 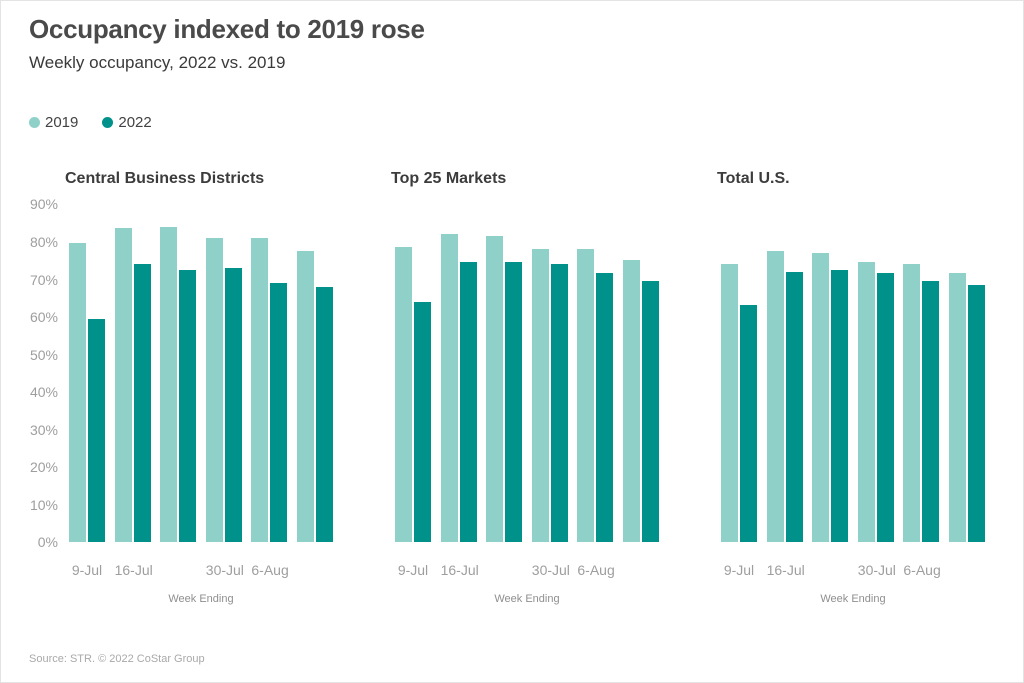 What do you see at coordinates (227, 29) in the screenshot?
I see `page-title: Occupancy indexed to 2019 rose` at bounding box center [227, 29].